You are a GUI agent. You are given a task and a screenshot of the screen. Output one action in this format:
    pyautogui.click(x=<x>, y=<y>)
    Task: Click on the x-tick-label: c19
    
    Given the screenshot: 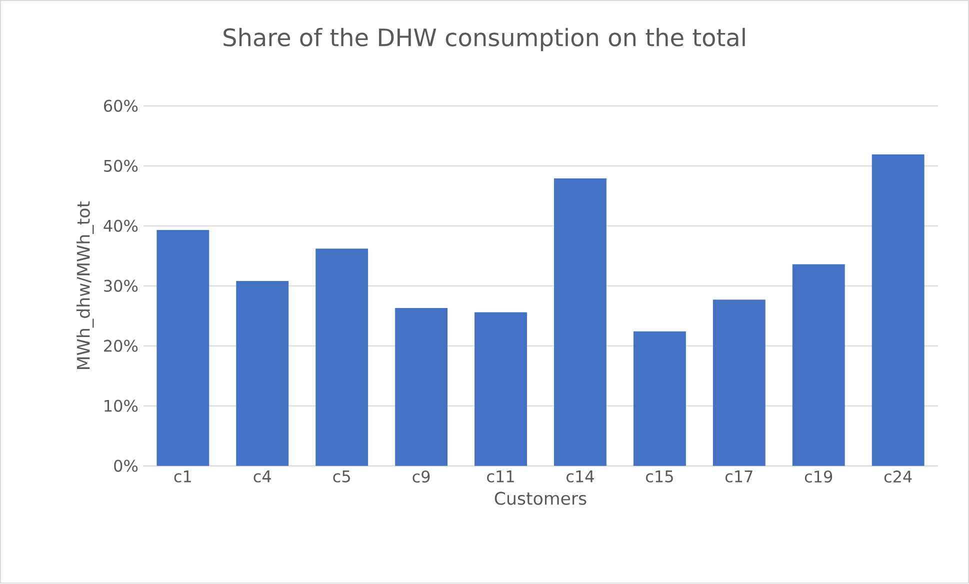 What is the action you would take?
    pyautogui.click(x=818, y=476)
    